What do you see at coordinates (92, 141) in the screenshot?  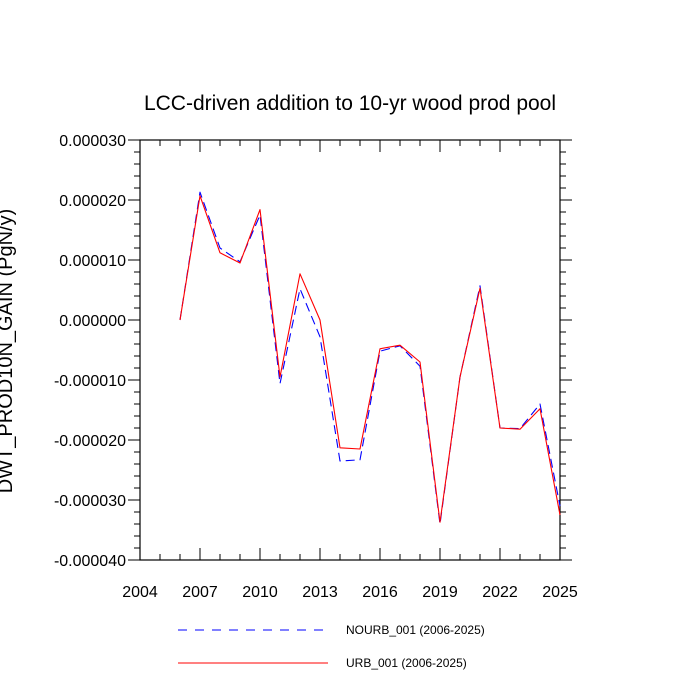 I see `y-tick-label: 0.000030` at bounding box center [92, 141].